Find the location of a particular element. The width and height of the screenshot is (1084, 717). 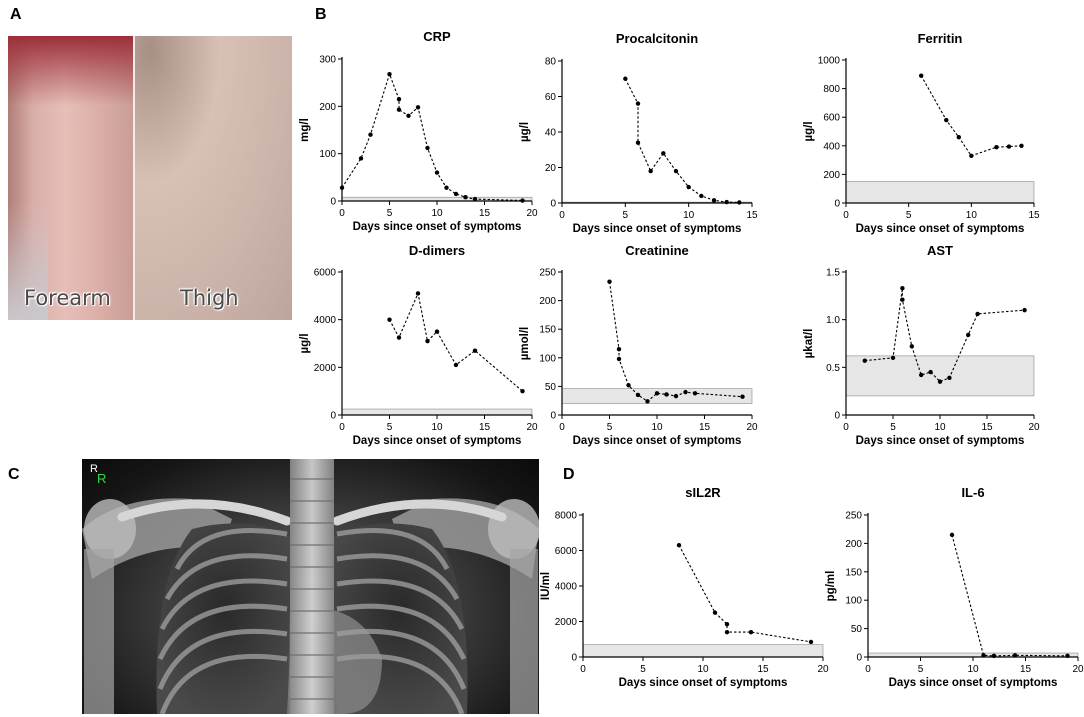

x-tick-label: 15 is located at coordinates (752, 215).